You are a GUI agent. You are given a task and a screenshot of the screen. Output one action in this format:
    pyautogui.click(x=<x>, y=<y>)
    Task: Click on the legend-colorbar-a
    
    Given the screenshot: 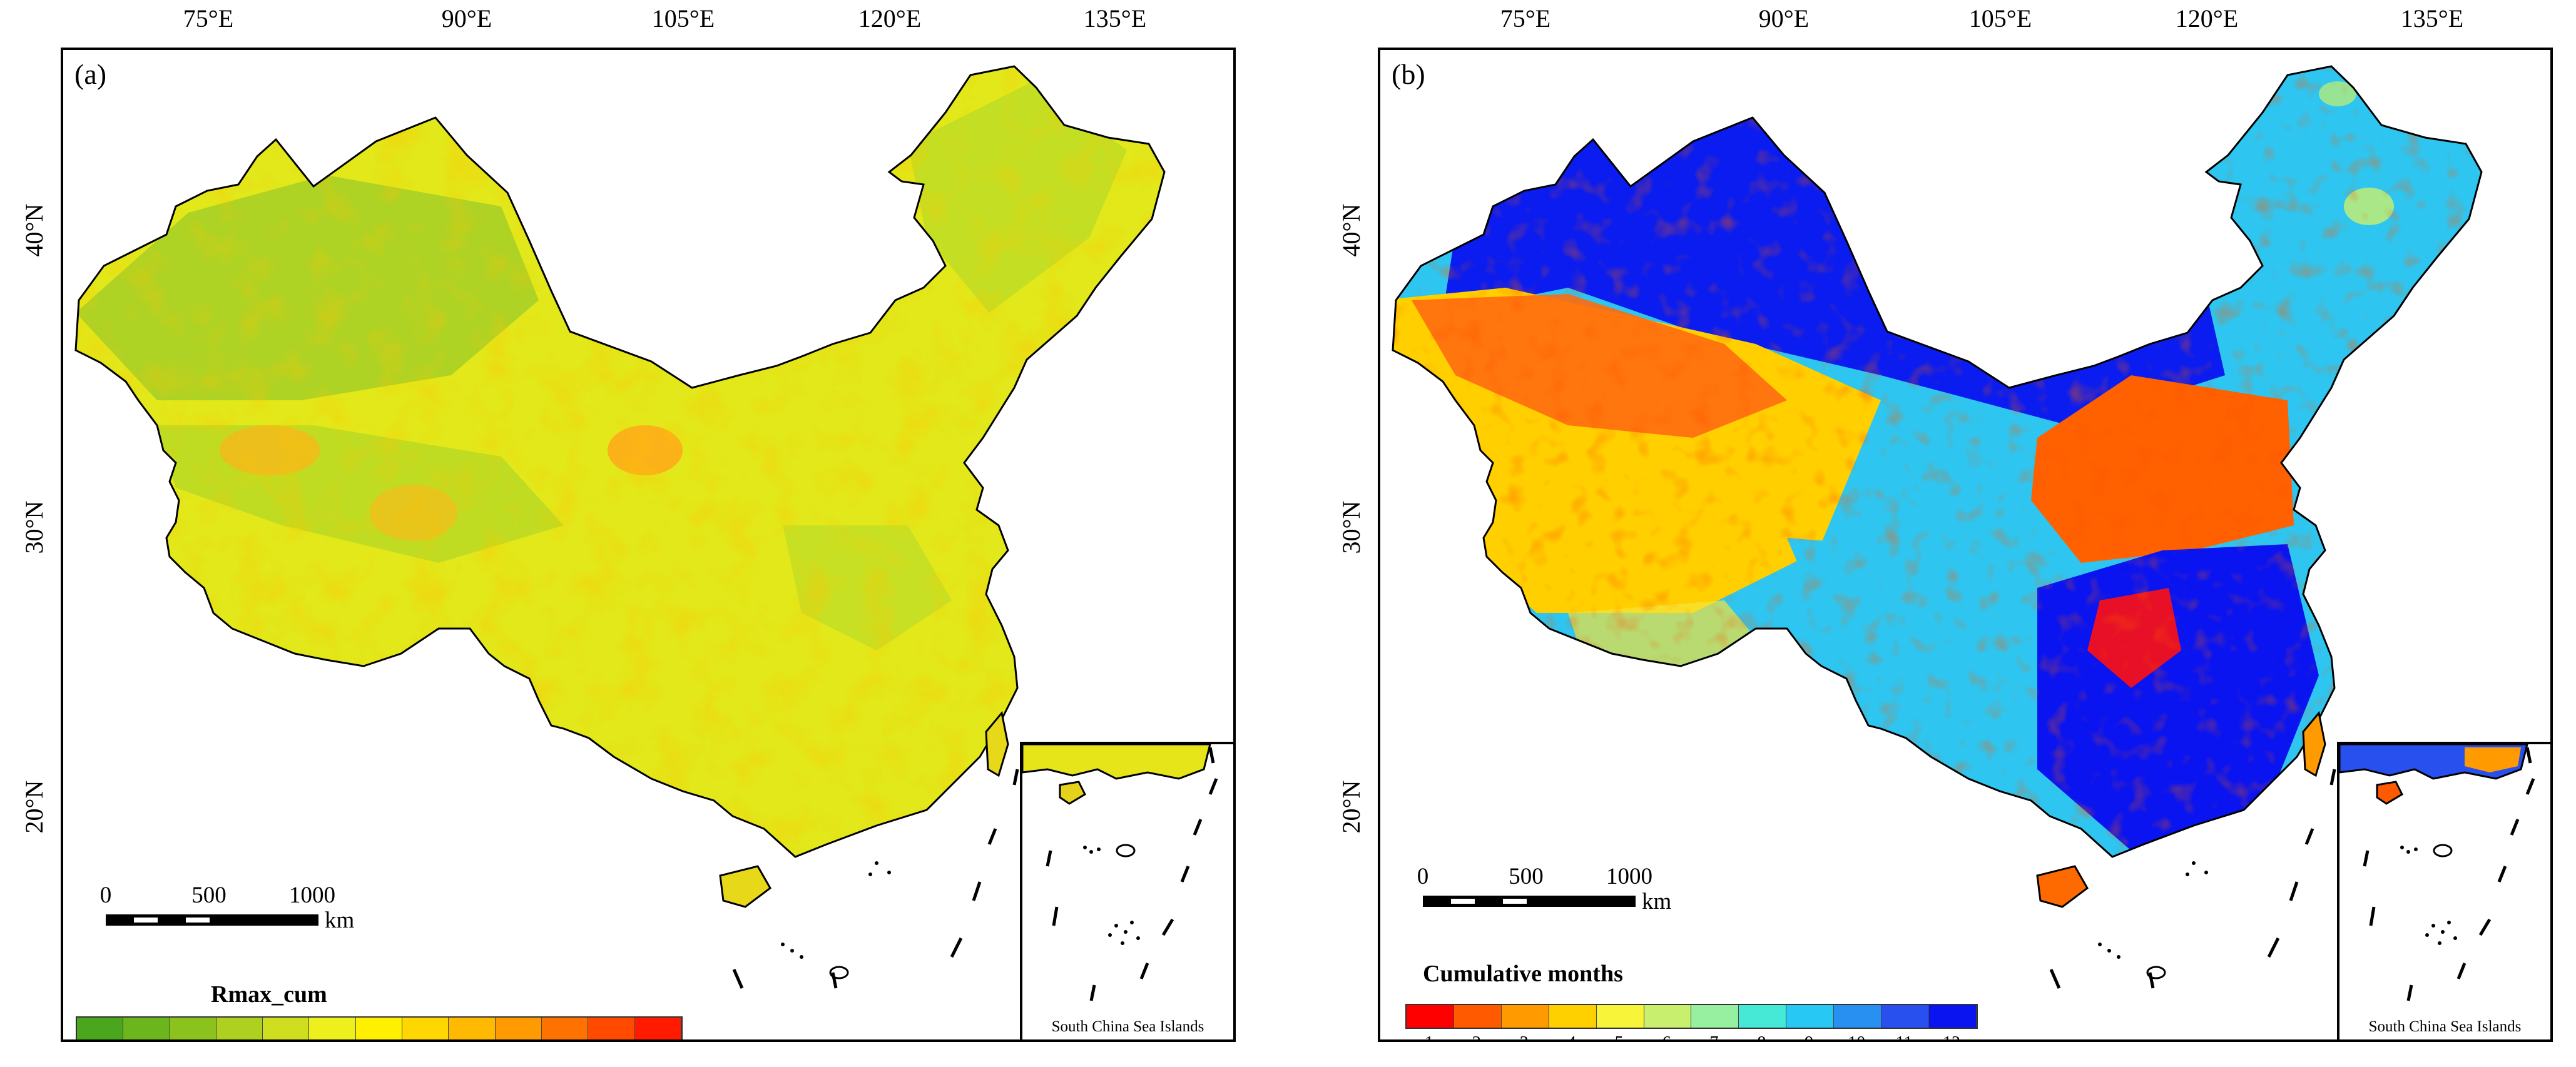 What is the action you would take?
    pyautogui.click(x=379, y=1027)
    